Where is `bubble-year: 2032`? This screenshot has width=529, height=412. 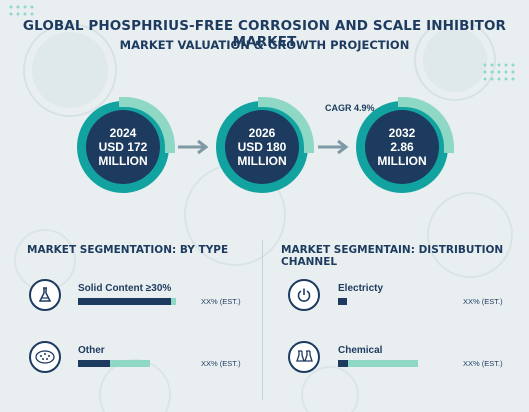
bubble-year: 2032 is located at coordinates (402, 133).